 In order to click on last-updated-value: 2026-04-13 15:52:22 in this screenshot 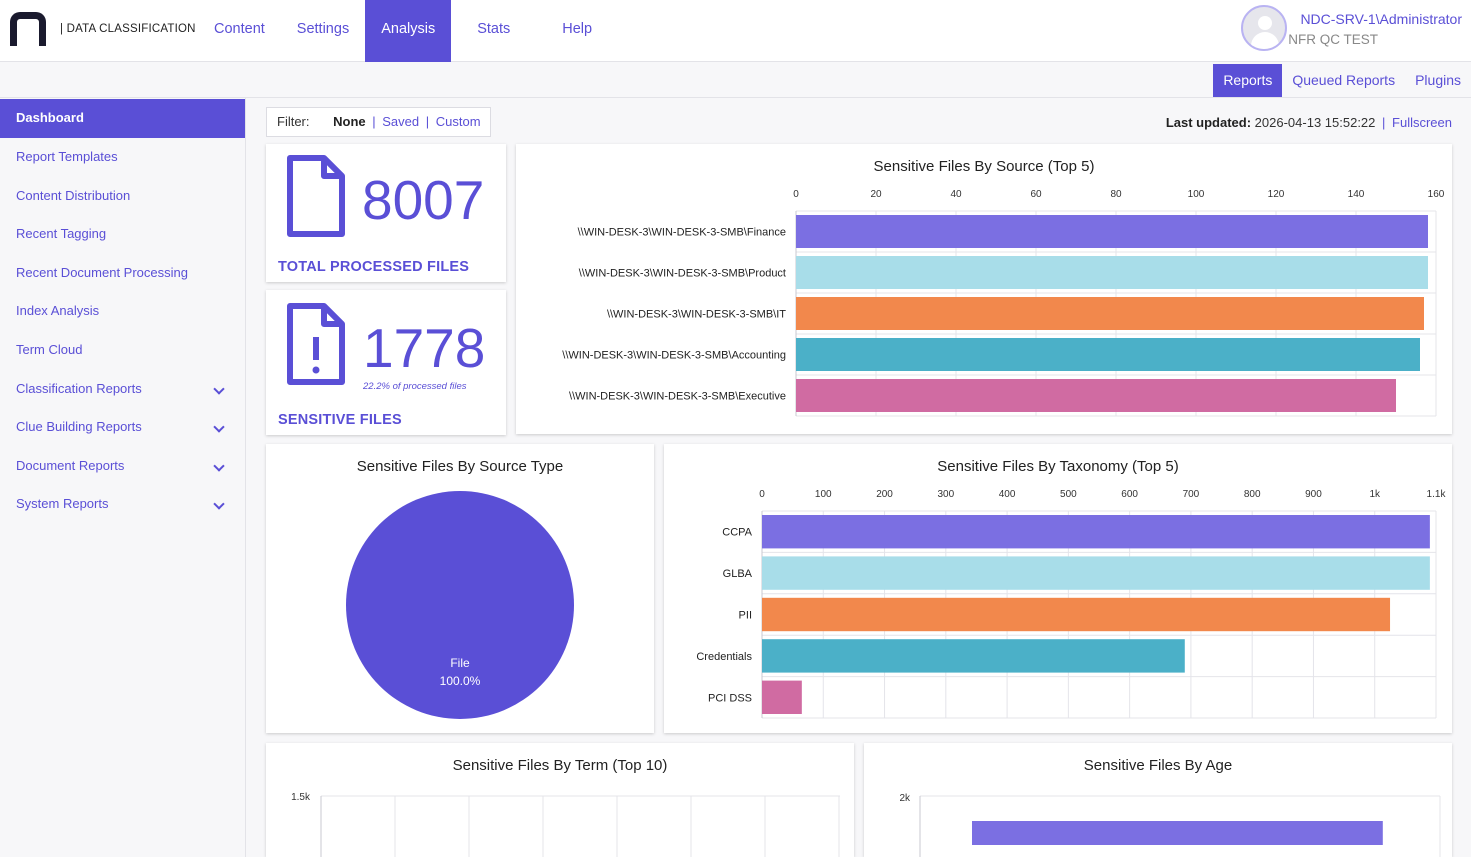, I will do `click(1315, 122)`.